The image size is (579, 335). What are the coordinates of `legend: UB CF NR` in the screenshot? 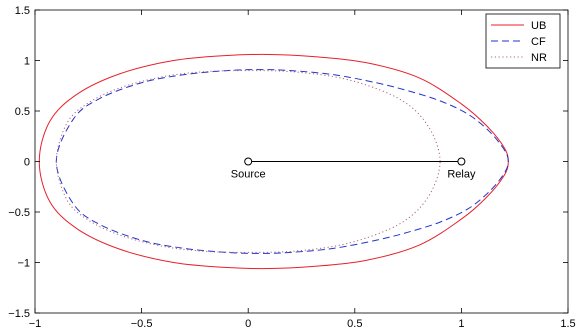 It's located at (523, 41).